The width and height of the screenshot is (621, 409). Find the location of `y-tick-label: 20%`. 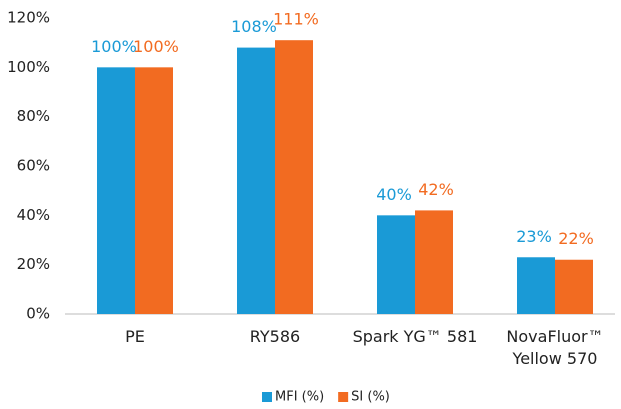

y-tick-label: 20% is located at coordinates (33, 264).